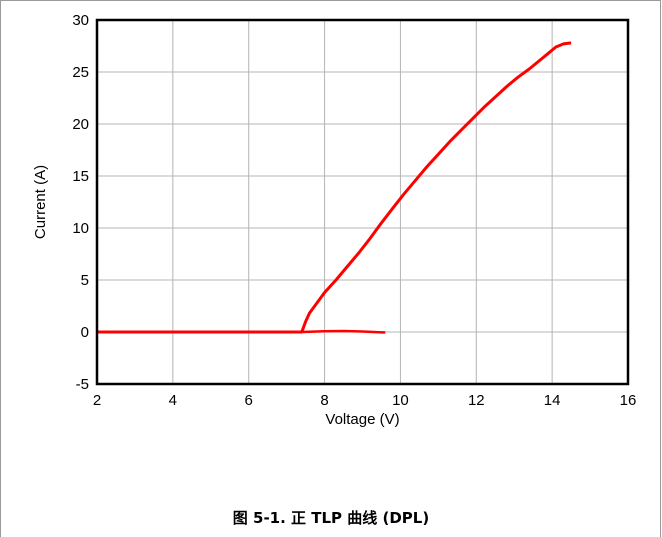 The width and height of the screenshot is (662, 537). I want to click on y-tick-label: 30, so click(80, 20).